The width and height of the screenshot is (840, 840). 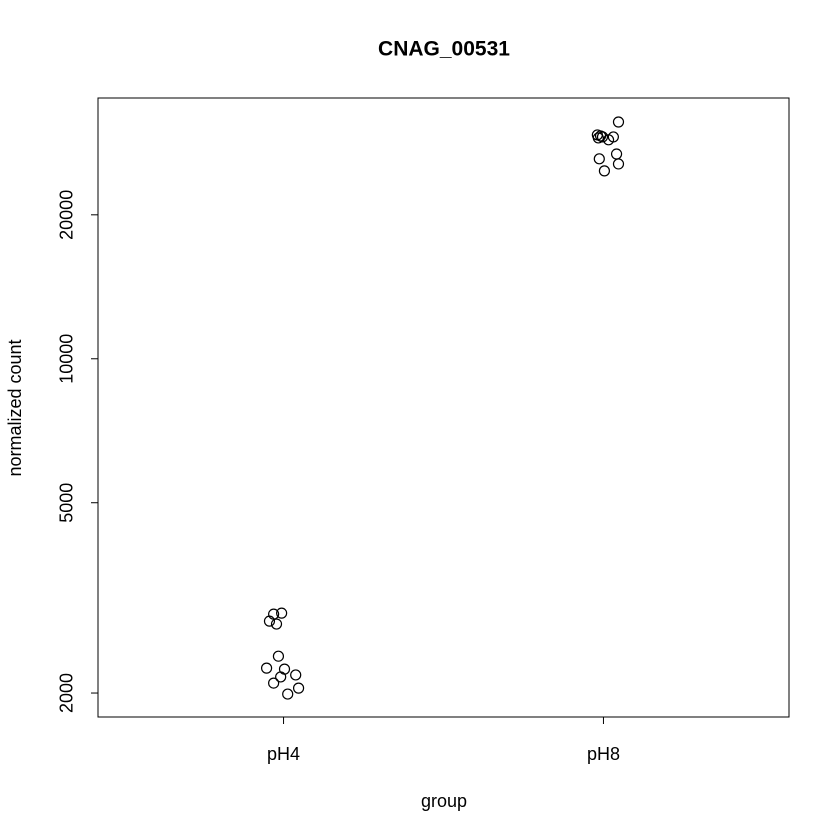 What do you see at coordinates (283, 754) in the screenshot?
I see `x-tick-label: pH4` at bounding box center [283, 754].